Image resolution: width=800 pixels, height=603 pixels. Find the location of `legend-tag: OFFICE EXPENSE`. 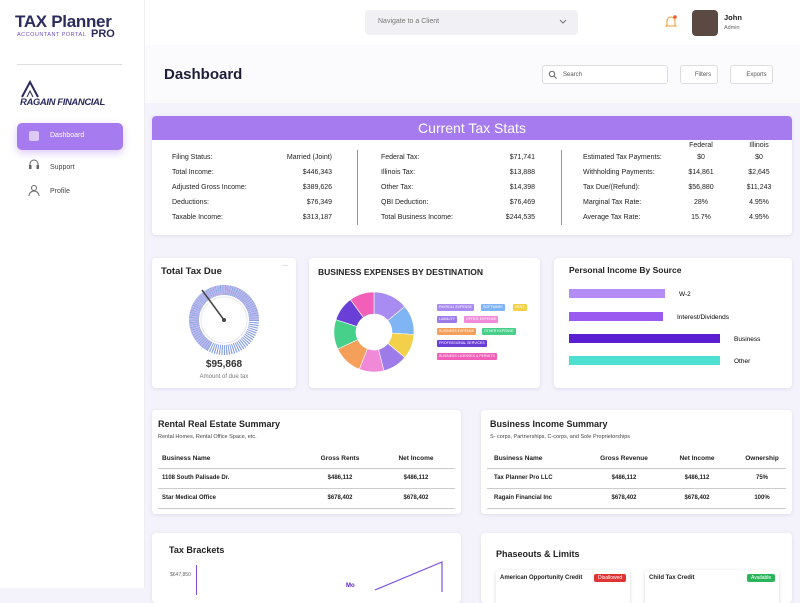

legend-tag: OFFICE EXPENSE is located at coordinates (481, 319).